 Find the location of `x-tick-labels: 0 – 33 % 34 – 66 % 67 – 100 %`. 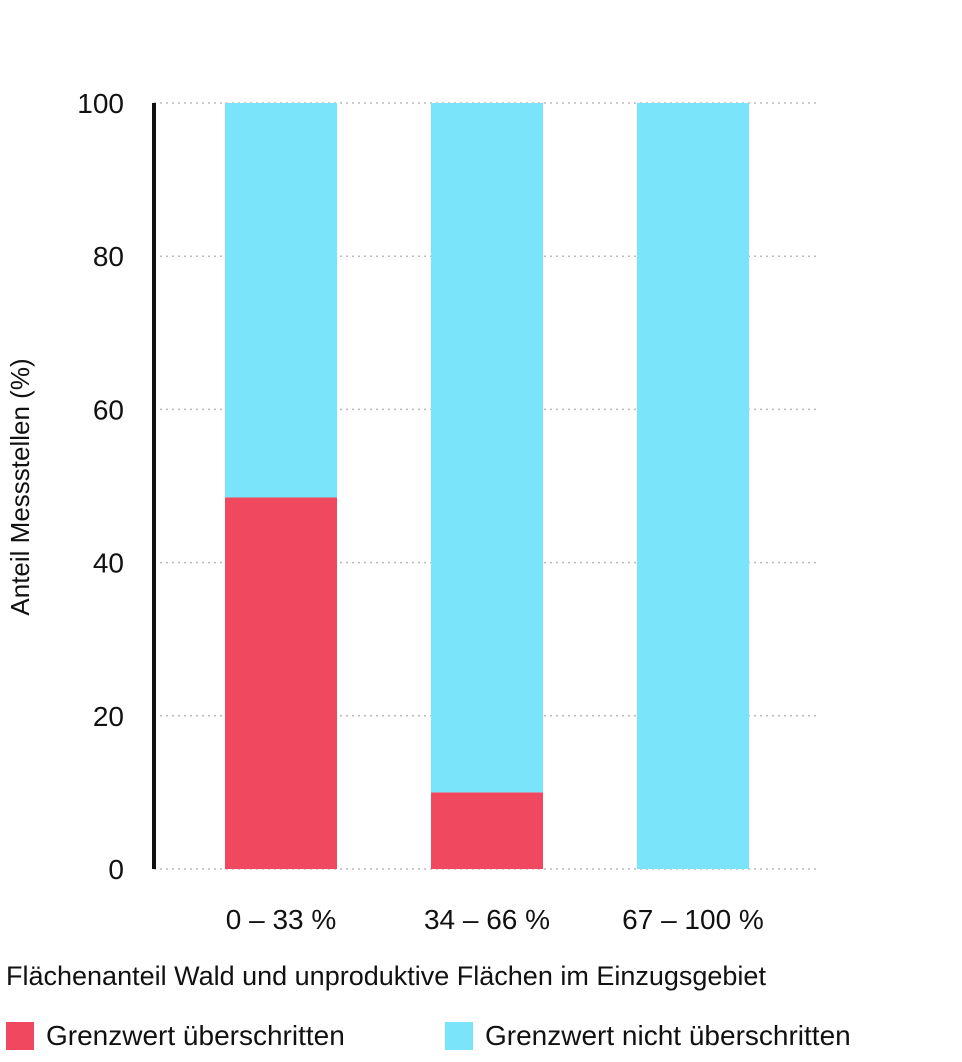

x-tick-labels: 0 – 33 % 34 – 66 % 67 – 100 % is located at coordinates (495, 919).